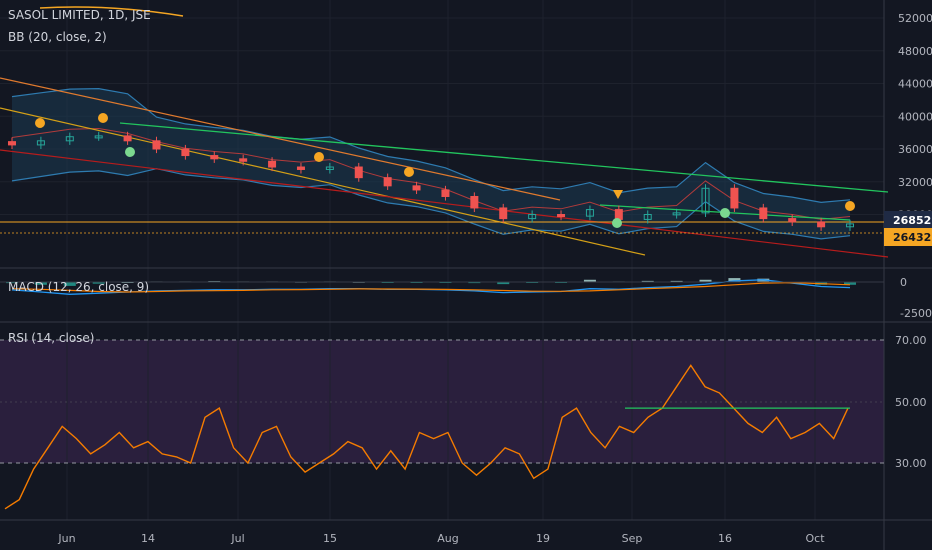  I want to click on macd-tick-label: 0, so click(903, 282).